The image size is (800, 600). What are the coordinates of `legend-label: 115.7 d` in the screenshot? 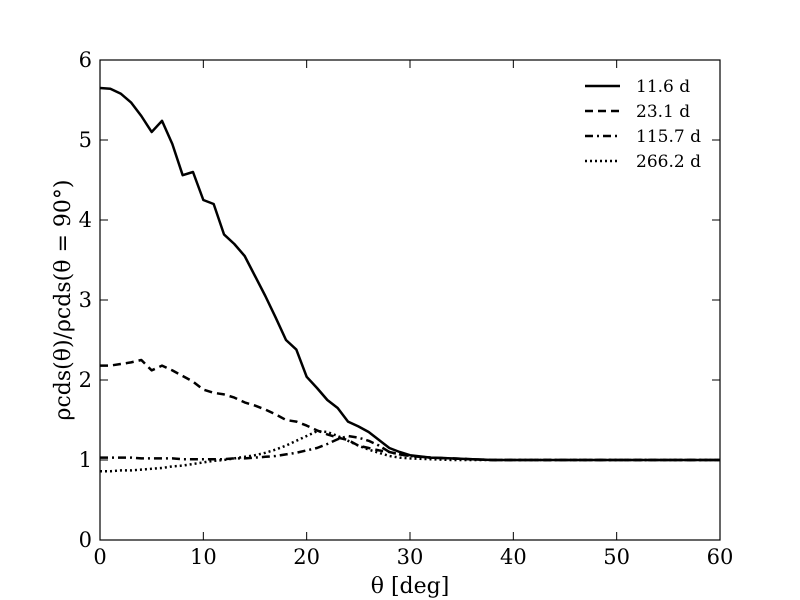 It's located at (668, 137).